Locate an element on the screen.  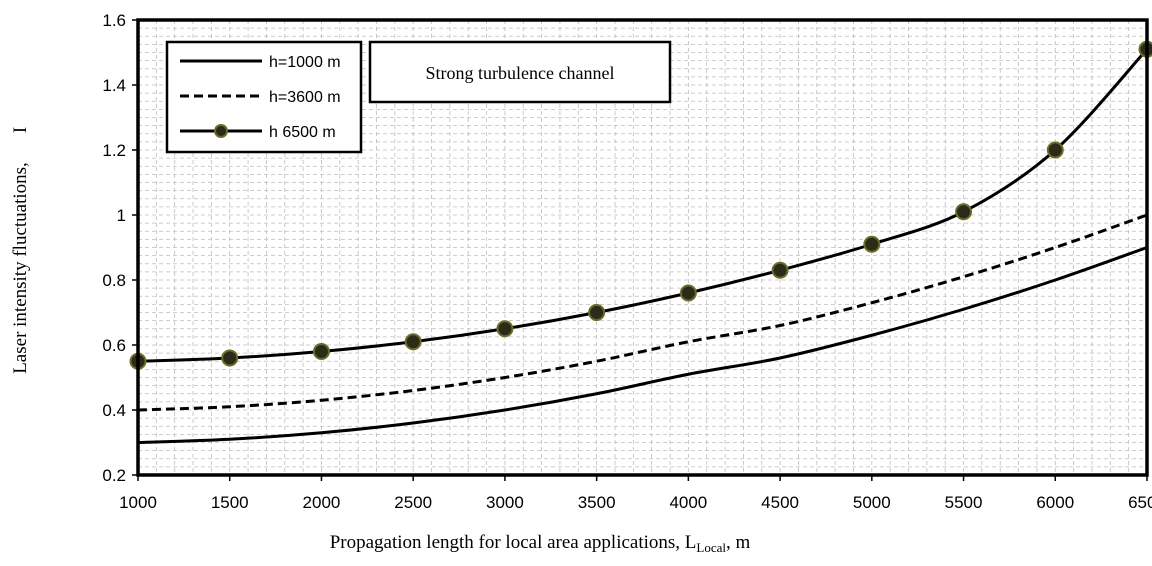
legend-marker is located at coordinates (221, 131).